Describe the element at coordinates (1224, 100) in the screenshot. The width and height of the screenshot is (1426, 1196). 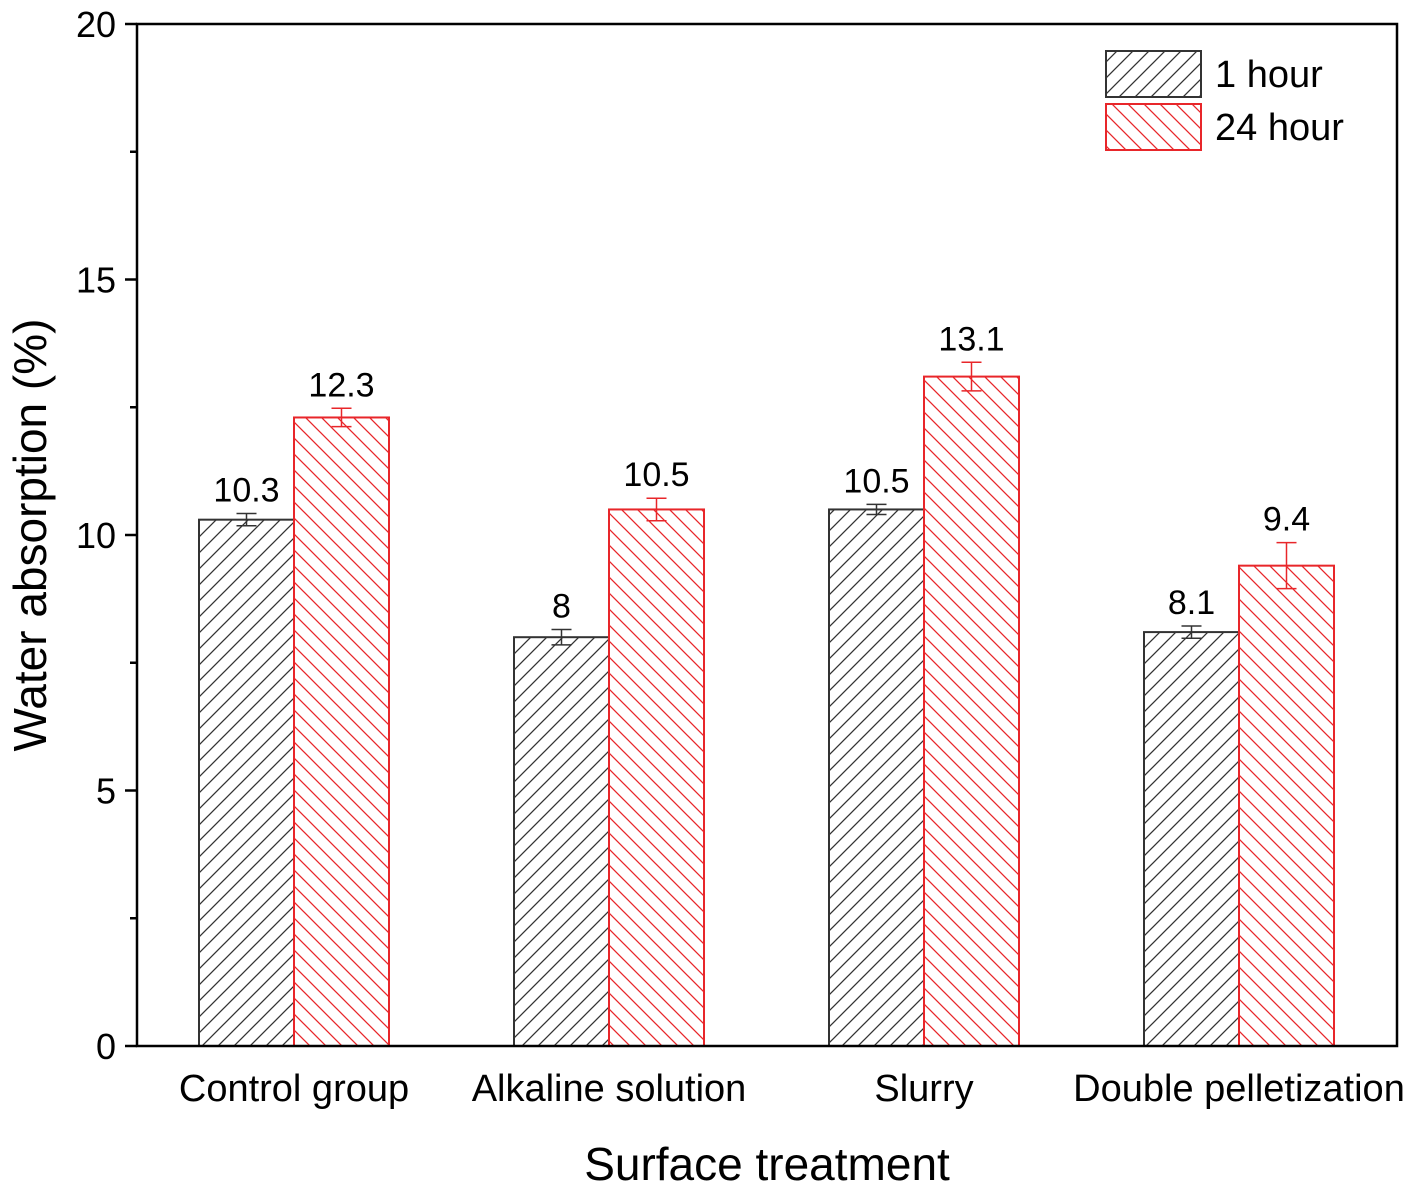
I see `legend: 1 hour 24 hour` at that location.